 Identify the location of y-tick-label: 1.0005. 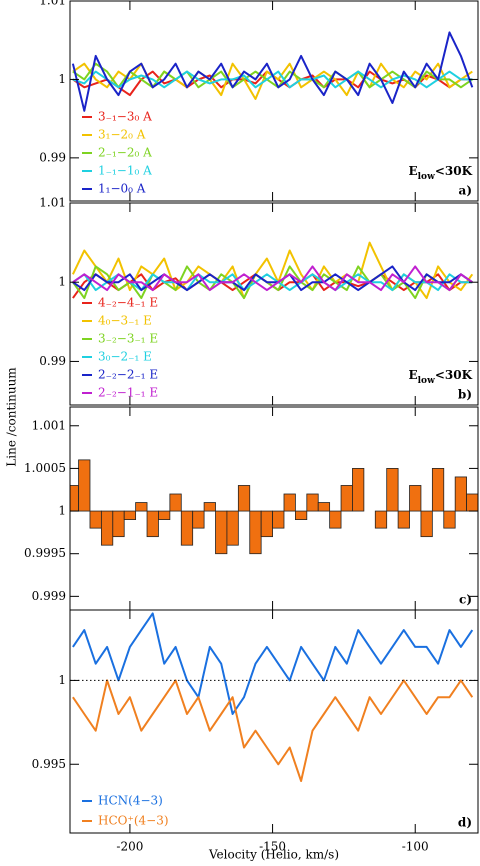
(45, 468).